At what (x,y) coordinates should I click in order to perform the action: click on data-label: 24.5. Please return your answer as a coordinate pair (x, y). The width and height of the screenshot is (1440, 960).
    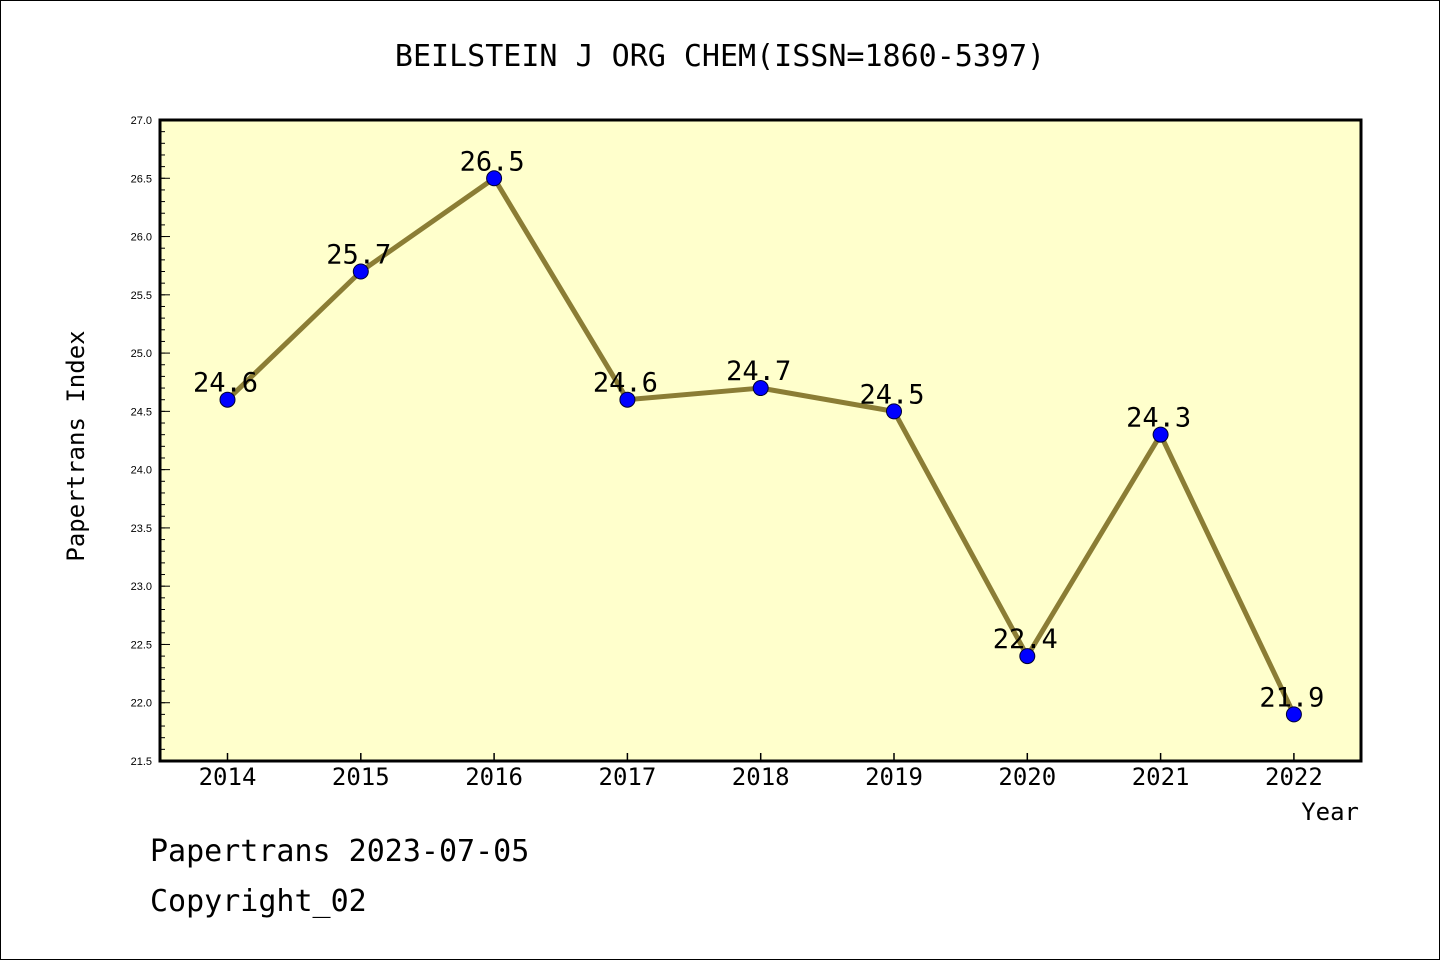
    Looking at the image, I should click on (891, 394).